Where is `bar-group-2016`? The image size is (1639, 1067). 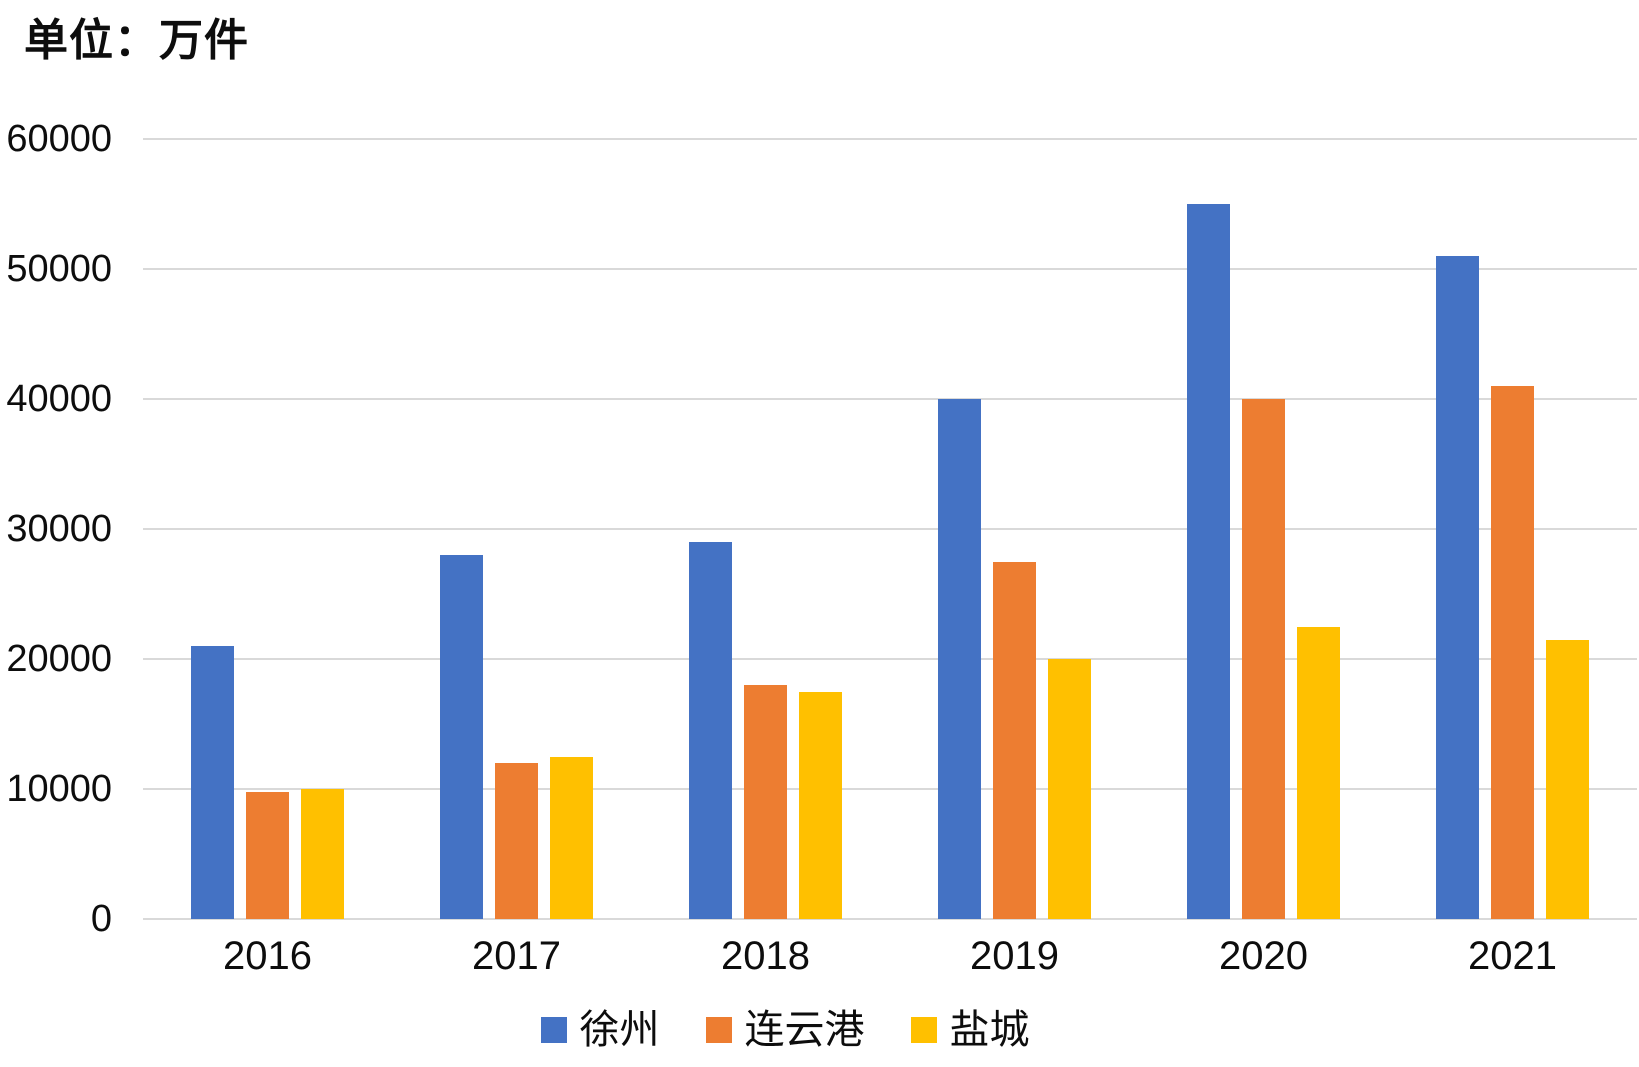
bar-group-2016 is located at coordinates (267, 529).